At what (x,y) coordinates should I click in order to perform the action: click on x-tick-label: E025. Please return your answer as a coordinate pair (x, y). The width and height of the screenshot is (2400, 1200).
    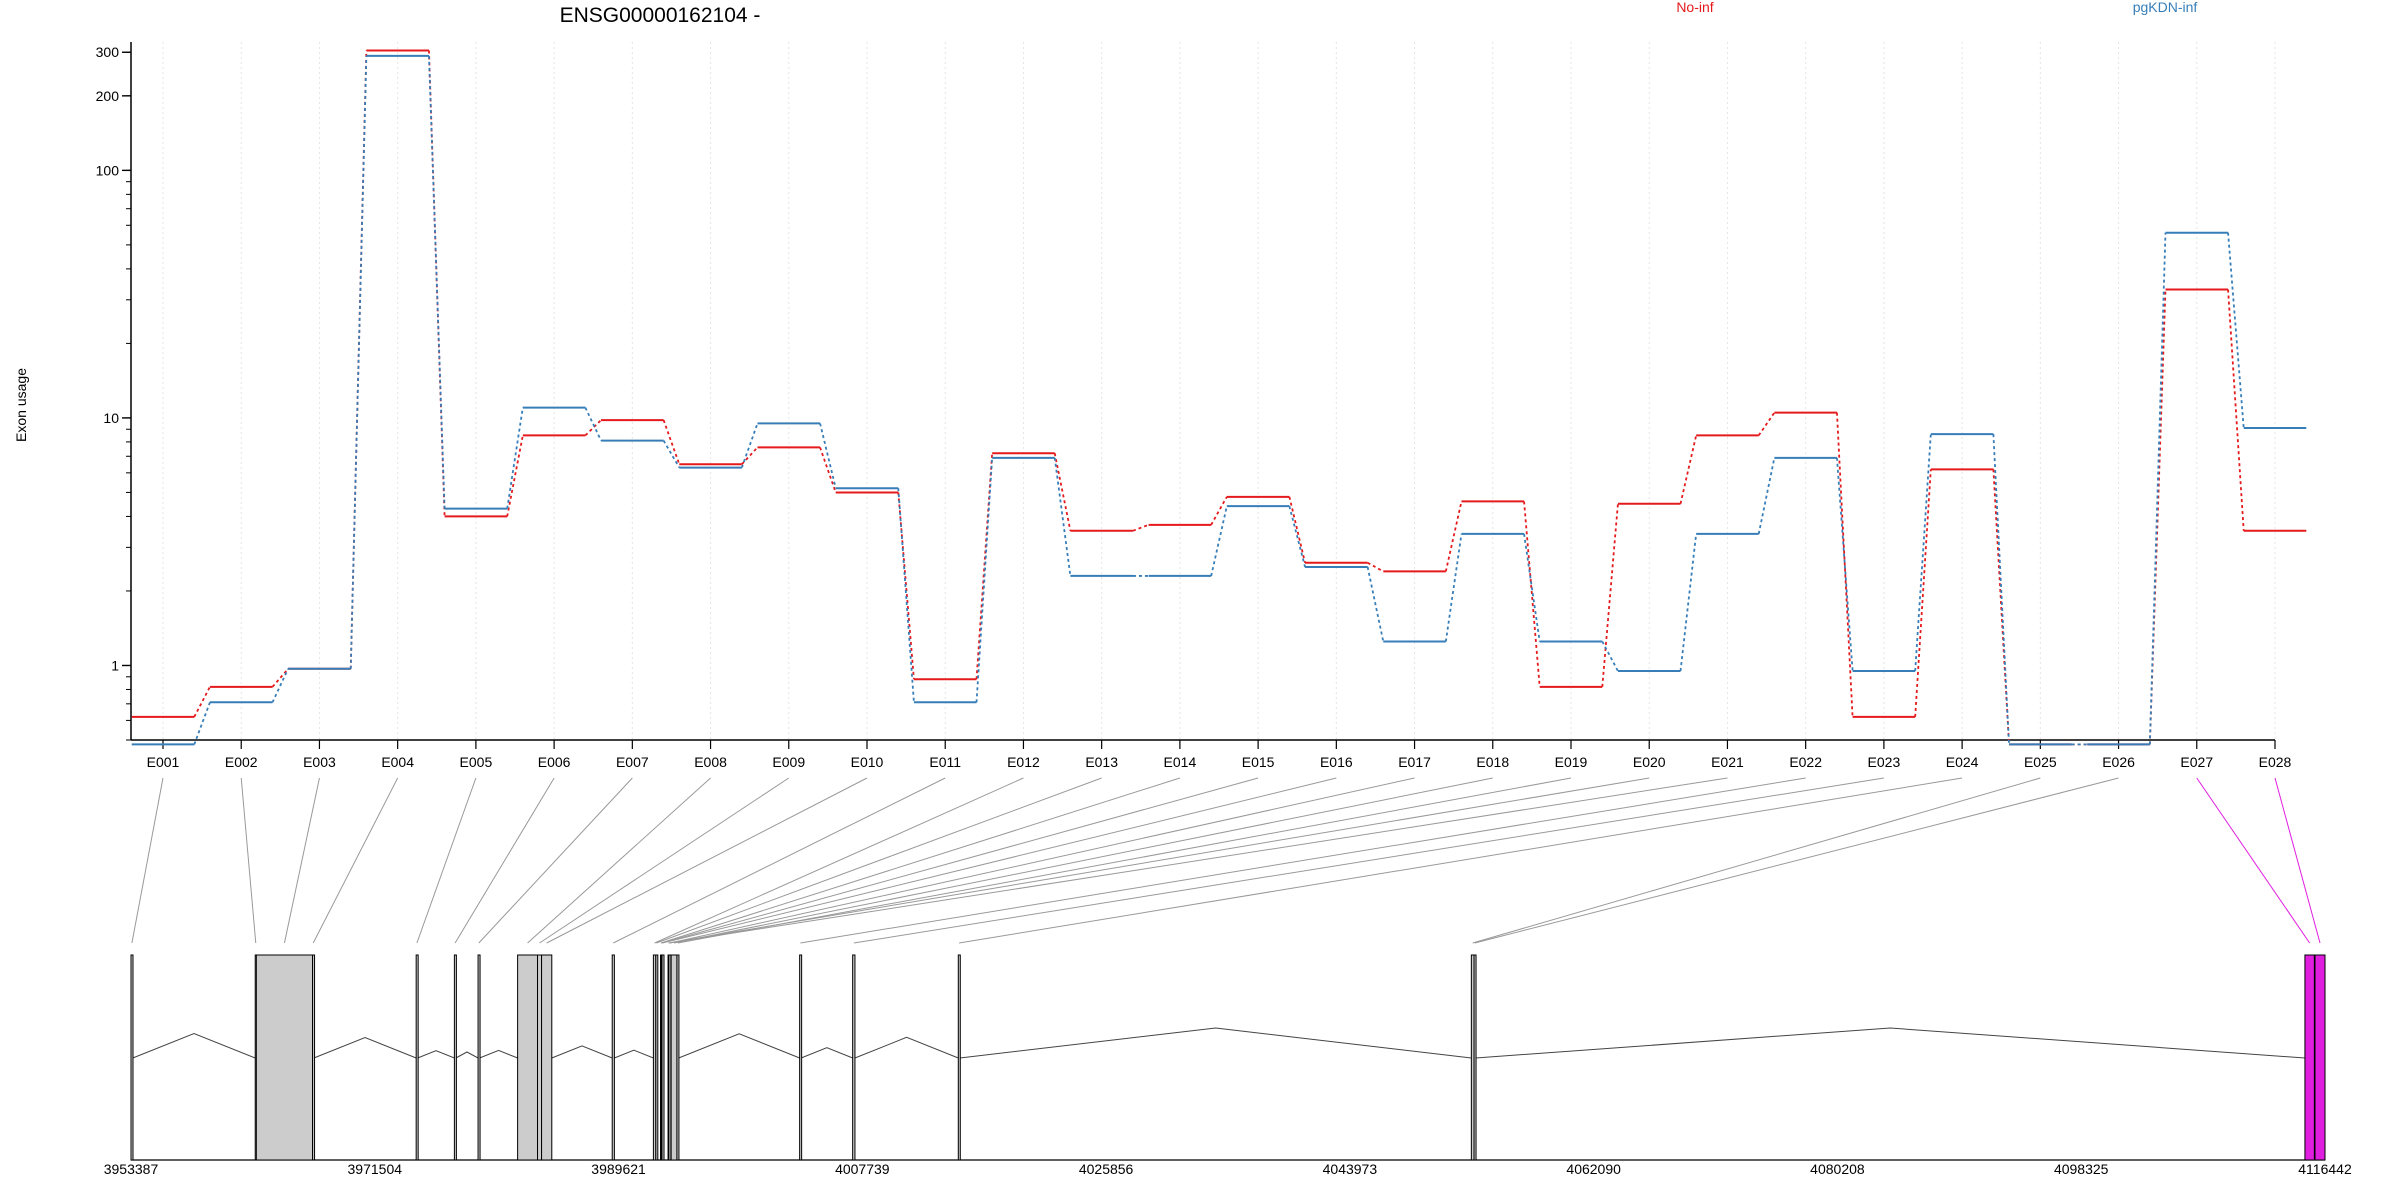
    Looking at the image, I should click on (2040, 762).